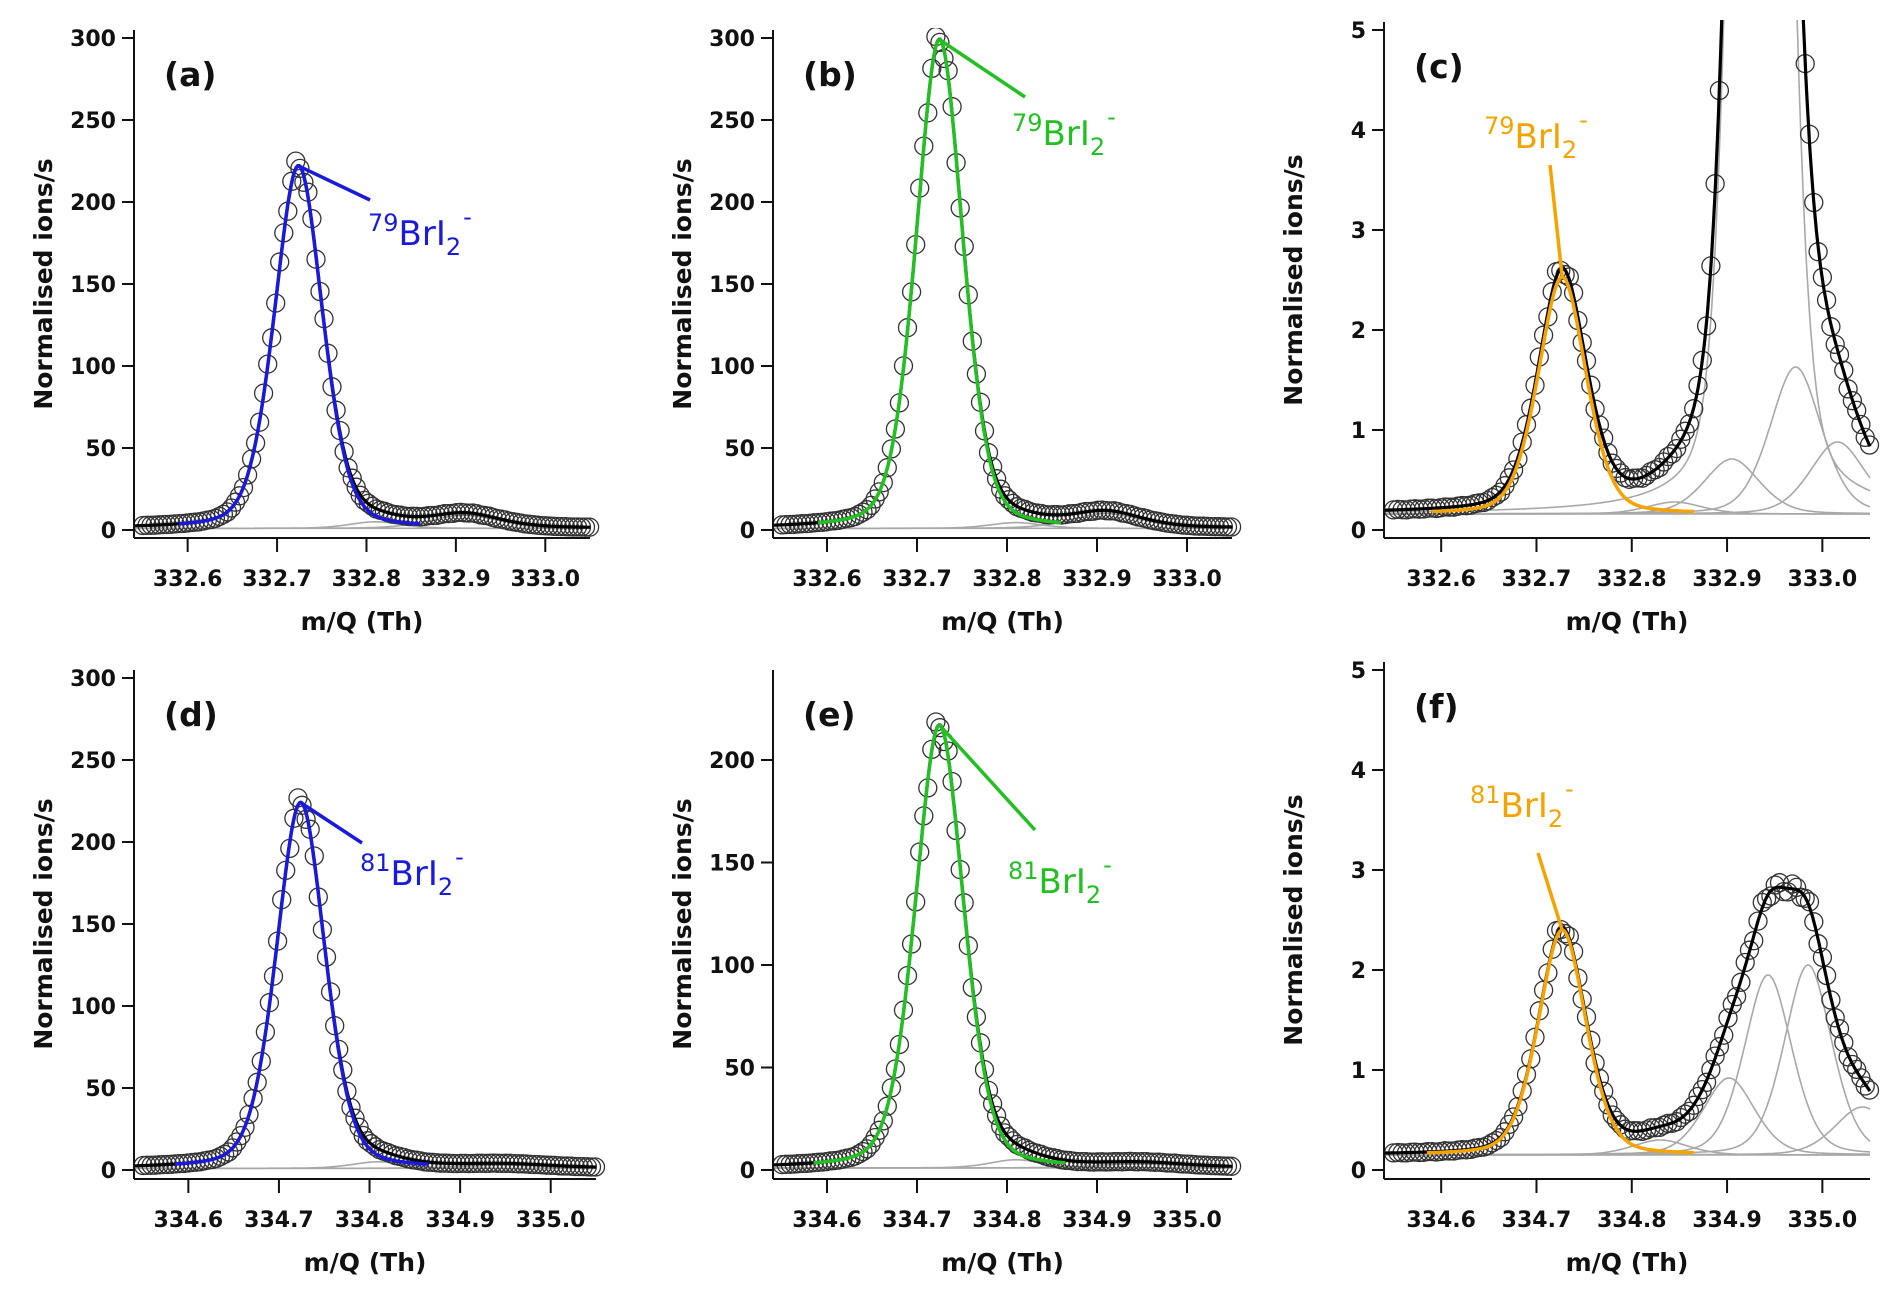 This screenshot has height=1297, width=1892. Describe the element at coordinates (1499, 126) in the screenshot. I see `isotope-mass: 79` at that location.